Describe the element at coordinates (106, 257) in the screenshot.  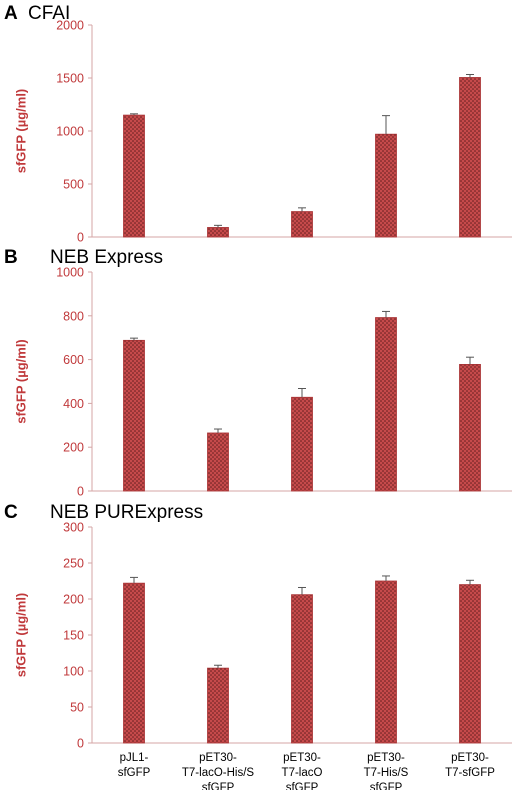
I see `chart-title: NEB Express` at that location.